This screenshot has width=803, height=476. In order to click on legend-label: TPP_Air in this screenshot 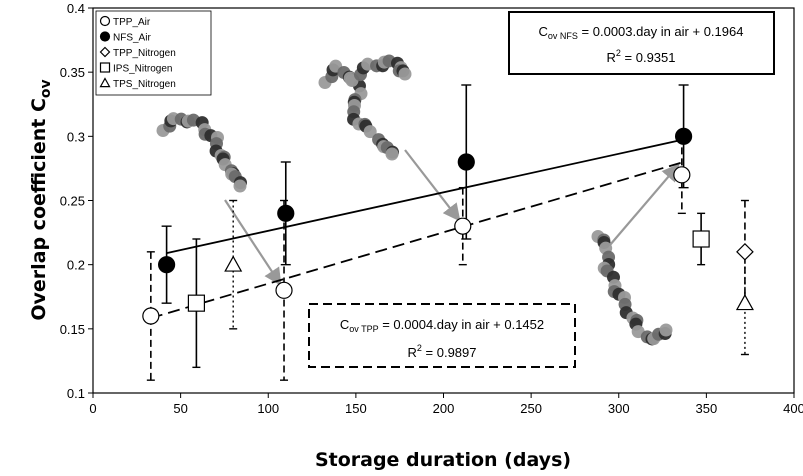, I will do `click(132, 22)`.